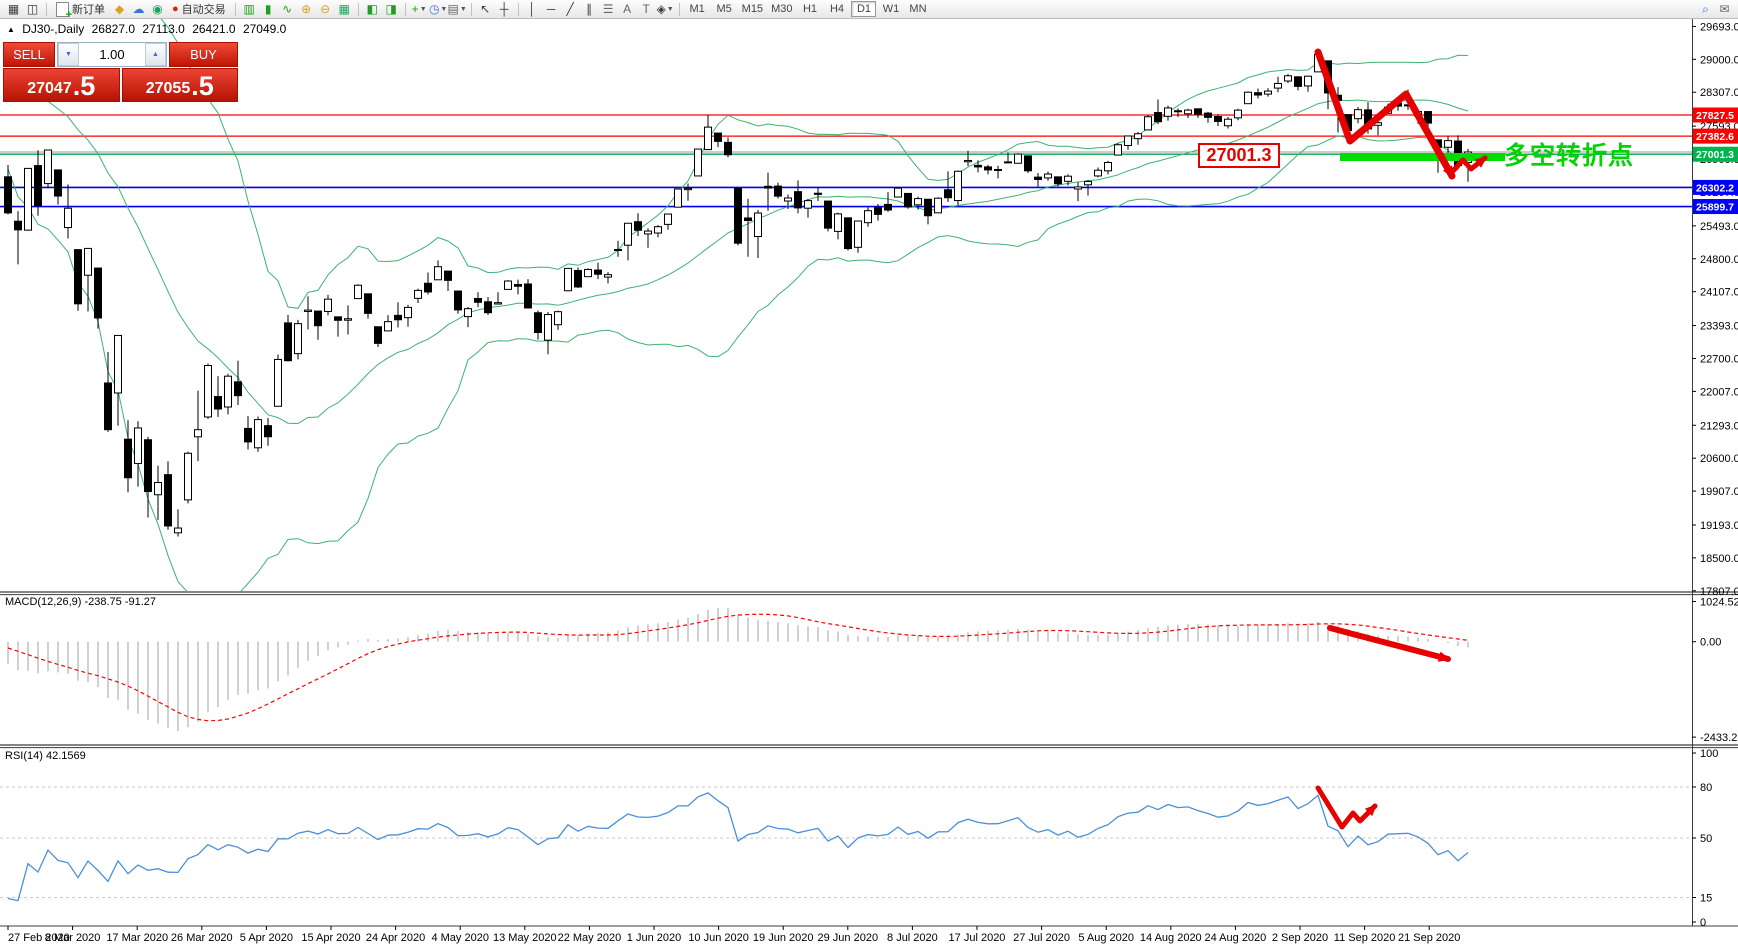 This screenshot has width=1738, height=949. What do you see at coordinates (457, 9) in the screenshot?
I see `templates-icon: ▤ ▼` at bounding box center [457, 9].